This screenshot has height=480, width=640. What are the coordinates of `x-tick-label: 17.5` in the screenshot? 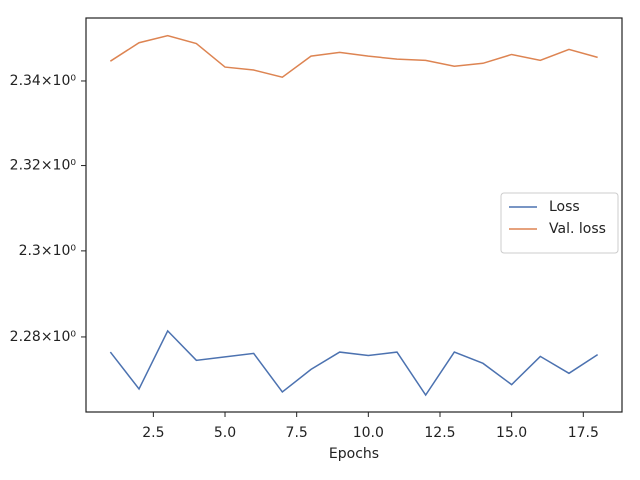 It's located at (583, 433).